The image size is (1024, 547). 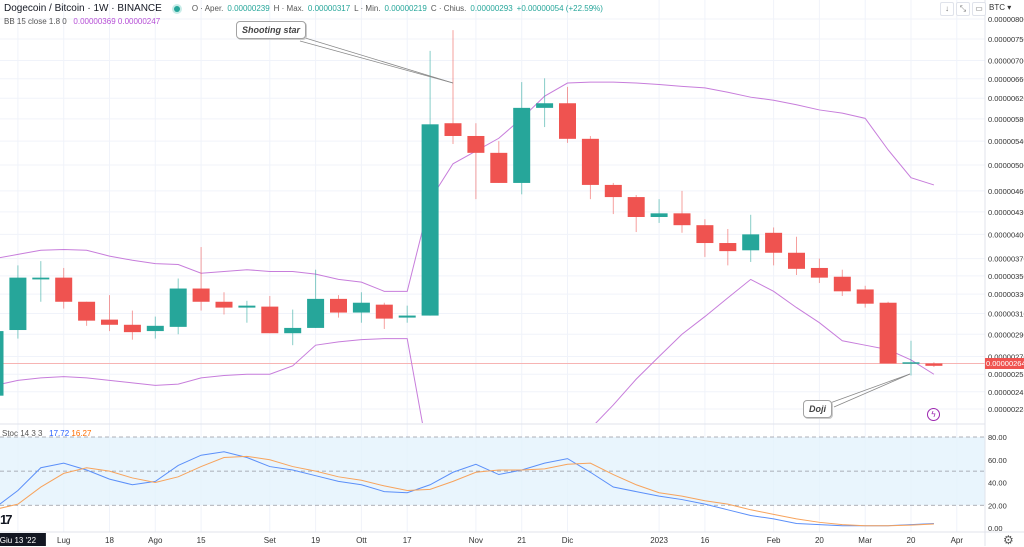 What do you see at coordinates (288, 8) in the screenshot?
I see `high-label: H · Max.` at bounding box center [288, 8].